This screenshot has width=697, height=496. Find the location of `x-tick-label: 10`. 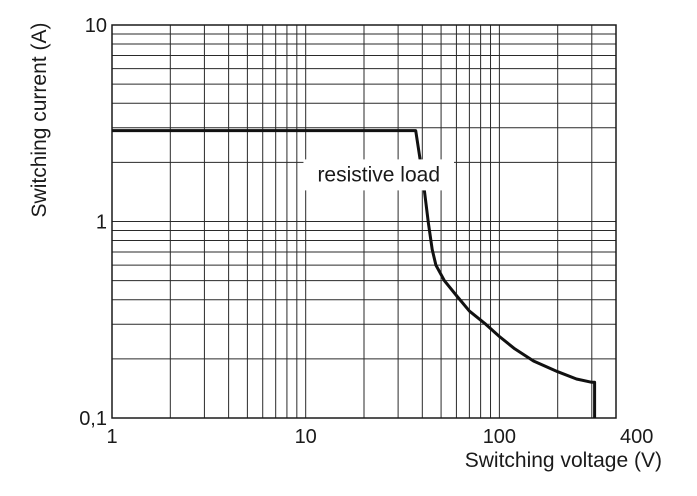

x-tick-label: 10 is located at coordinates (306, 437).